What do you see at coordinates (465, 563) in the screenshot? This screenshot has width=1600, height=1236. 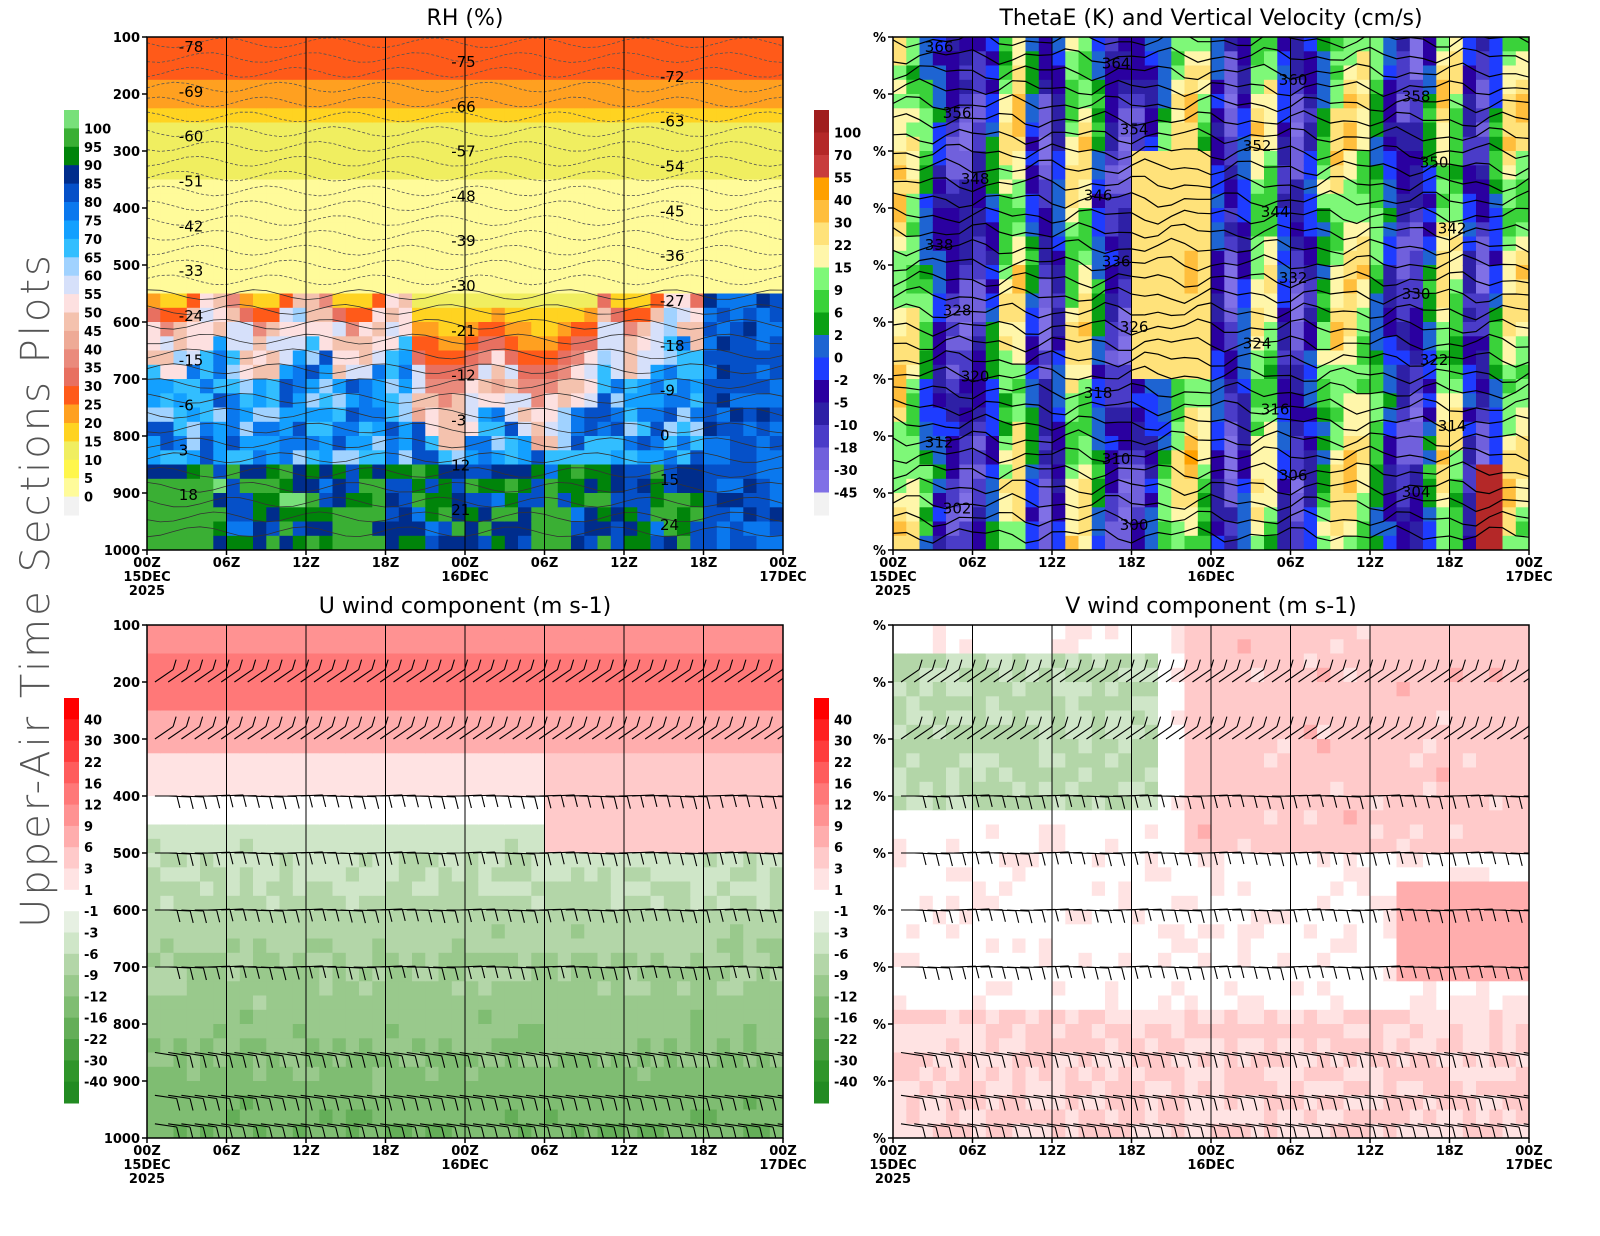 I see `x-tick-label: 00Z` at bounding box center [465, 563].